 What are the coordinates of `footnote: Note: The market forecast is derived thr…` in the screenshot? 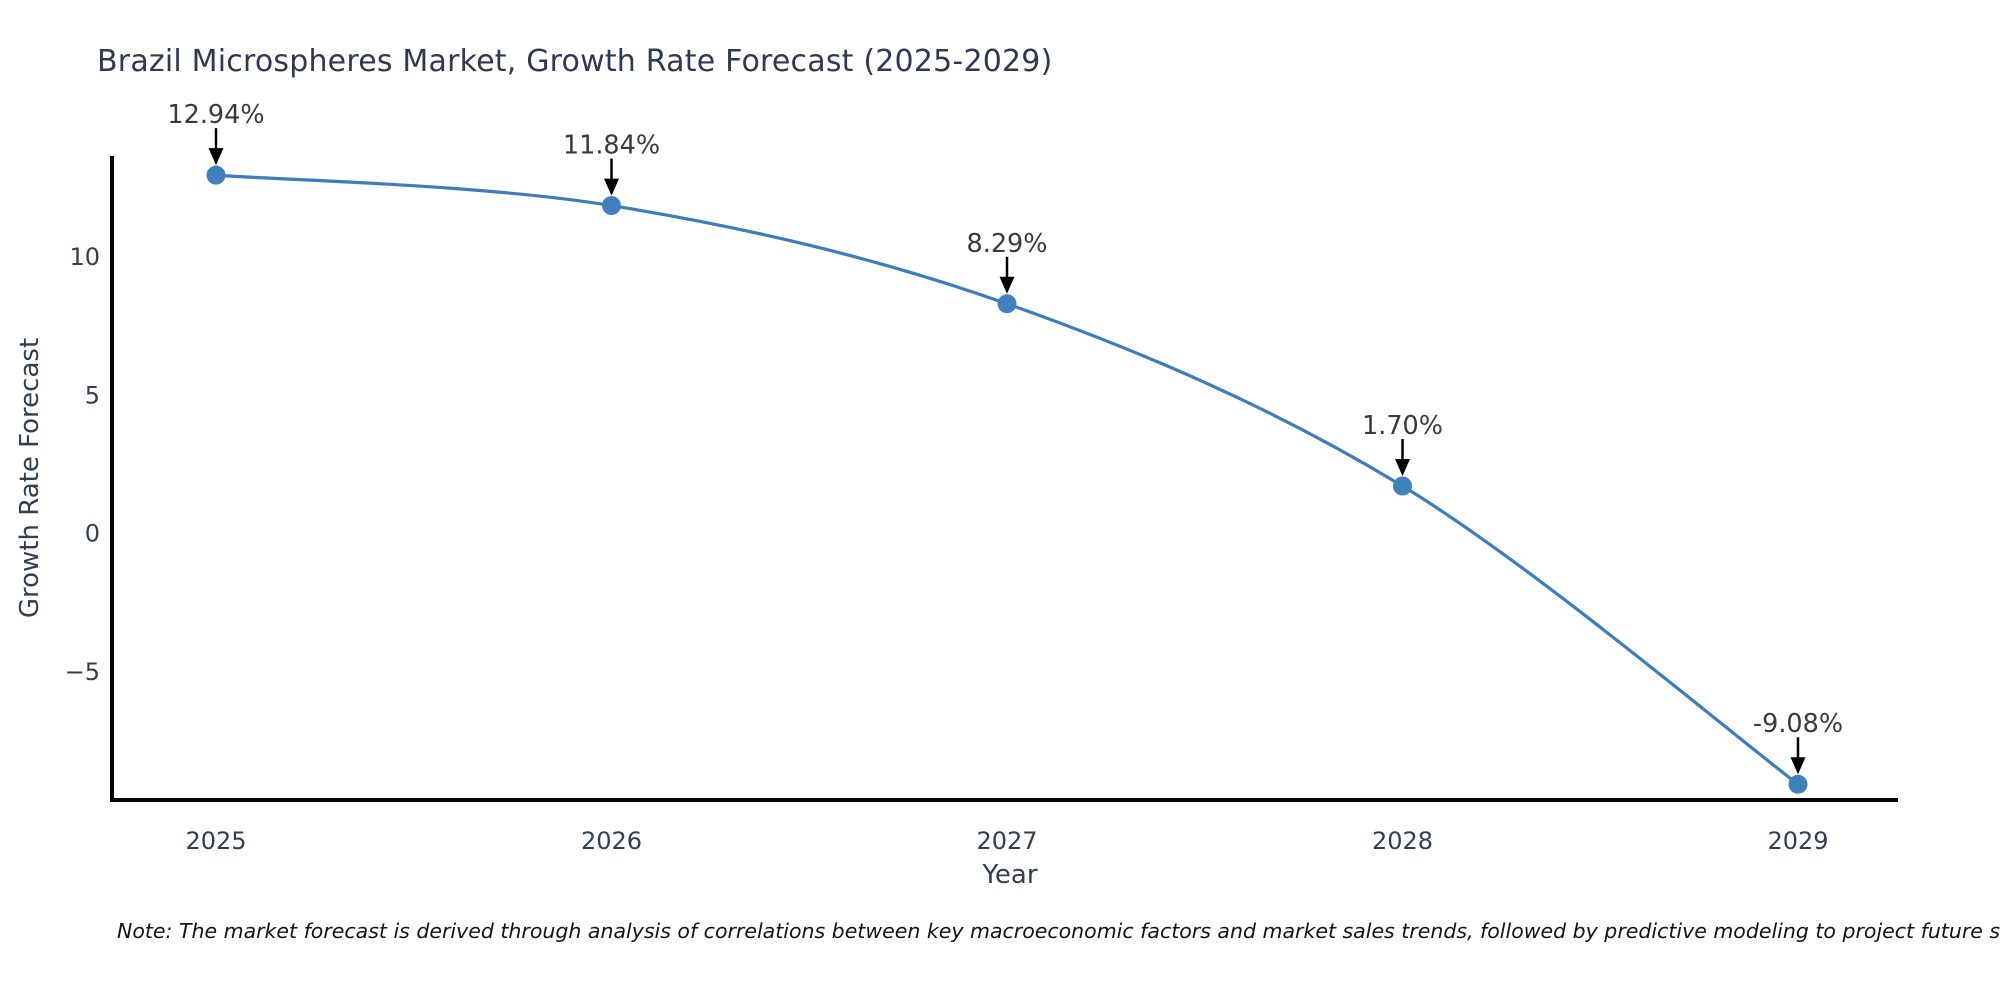 It's located at (1058, 931).